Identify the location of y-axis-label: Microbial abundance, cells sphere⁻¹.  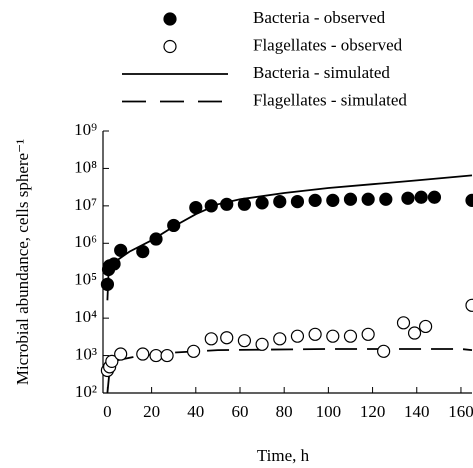
(22, 262).